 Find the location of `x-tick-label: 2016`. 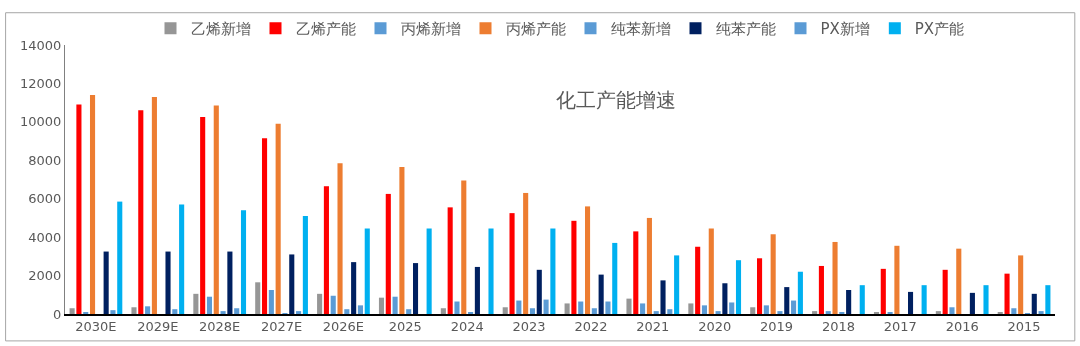

x-tick-label: 2016 is located at coordinates (962, 327).